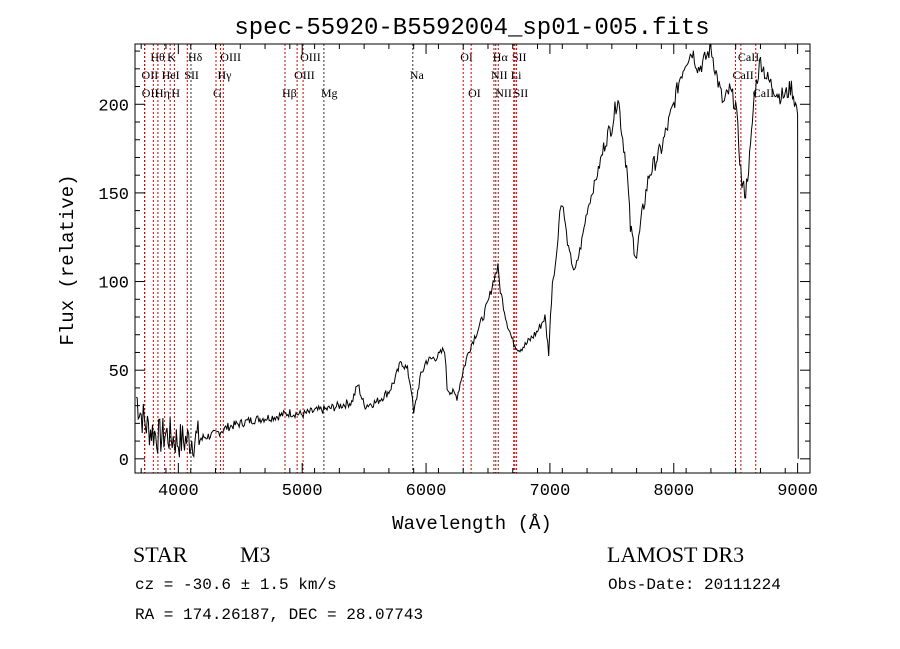 The width and height of the screenshot is (900, 649). What do you see at coordinates (797, 491) in the screenshot?
I see `x-tick-label: 9000` at bounding box center [797, 491].